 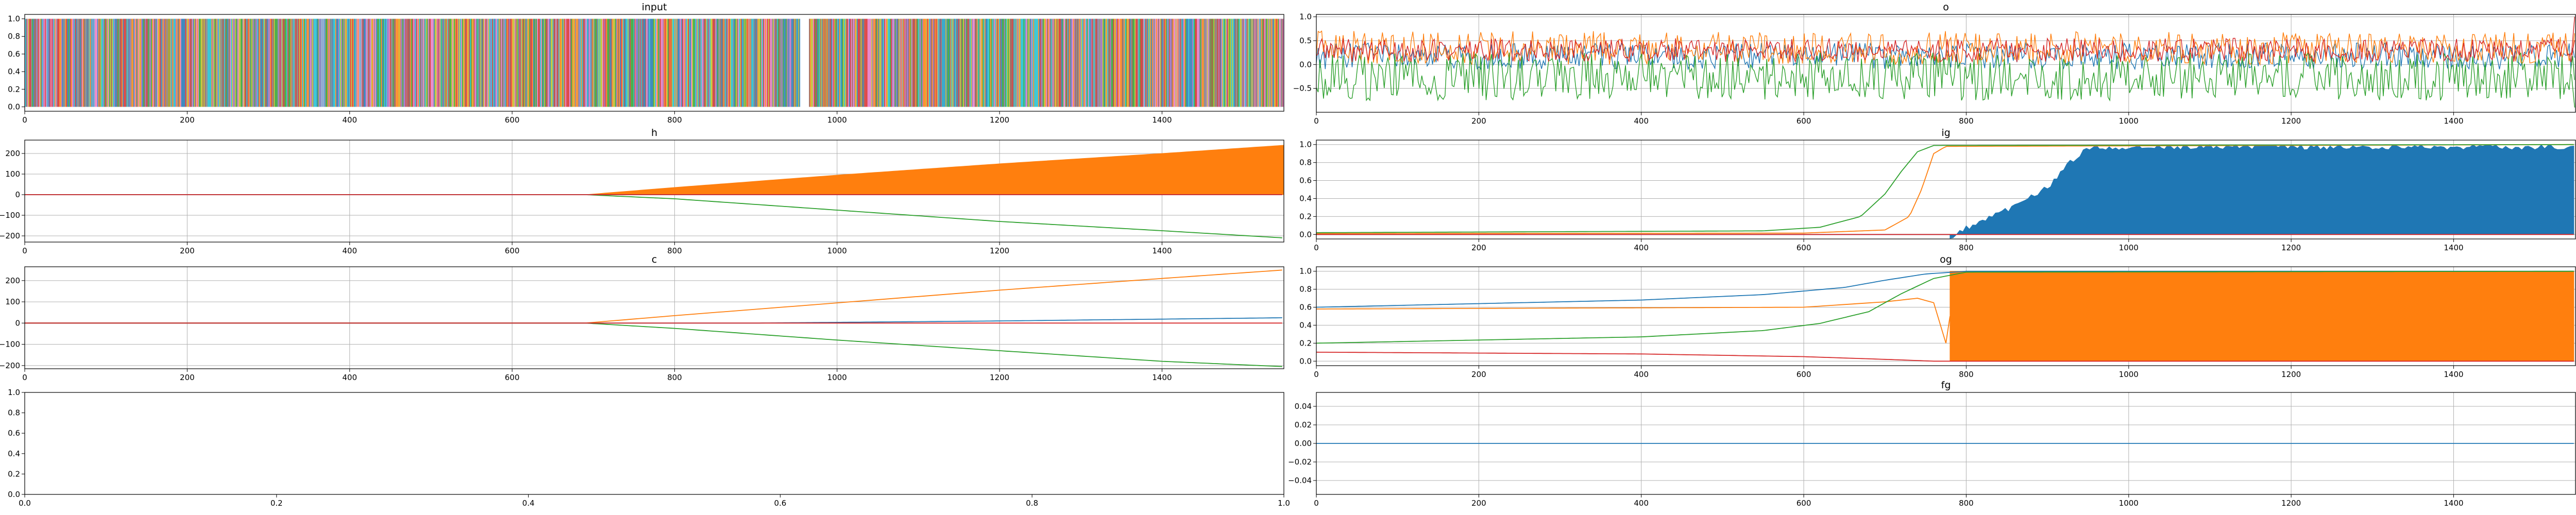 What do you see at coordinates (780, 504) in the screenshot?
I see `x-tick-label: 0.6` at bounding box center [780, 504].